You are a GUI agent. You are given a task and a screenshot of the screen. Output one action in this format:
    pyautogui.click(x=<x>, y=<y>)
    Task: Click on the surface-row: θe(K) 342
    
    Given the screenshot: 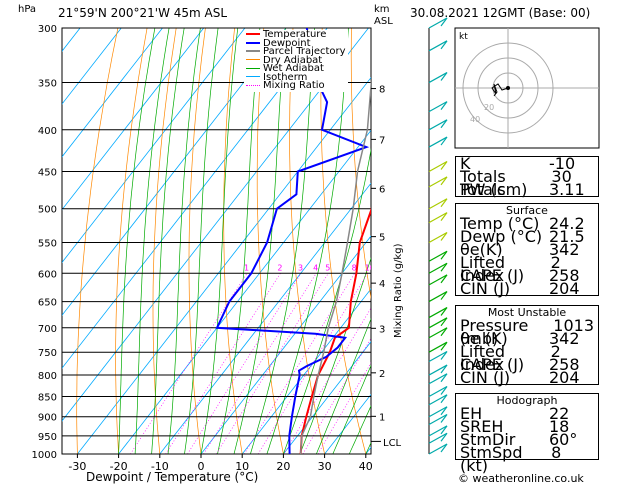 What is the action you would take?
    pyautogui.click(x=520, y=249)
    